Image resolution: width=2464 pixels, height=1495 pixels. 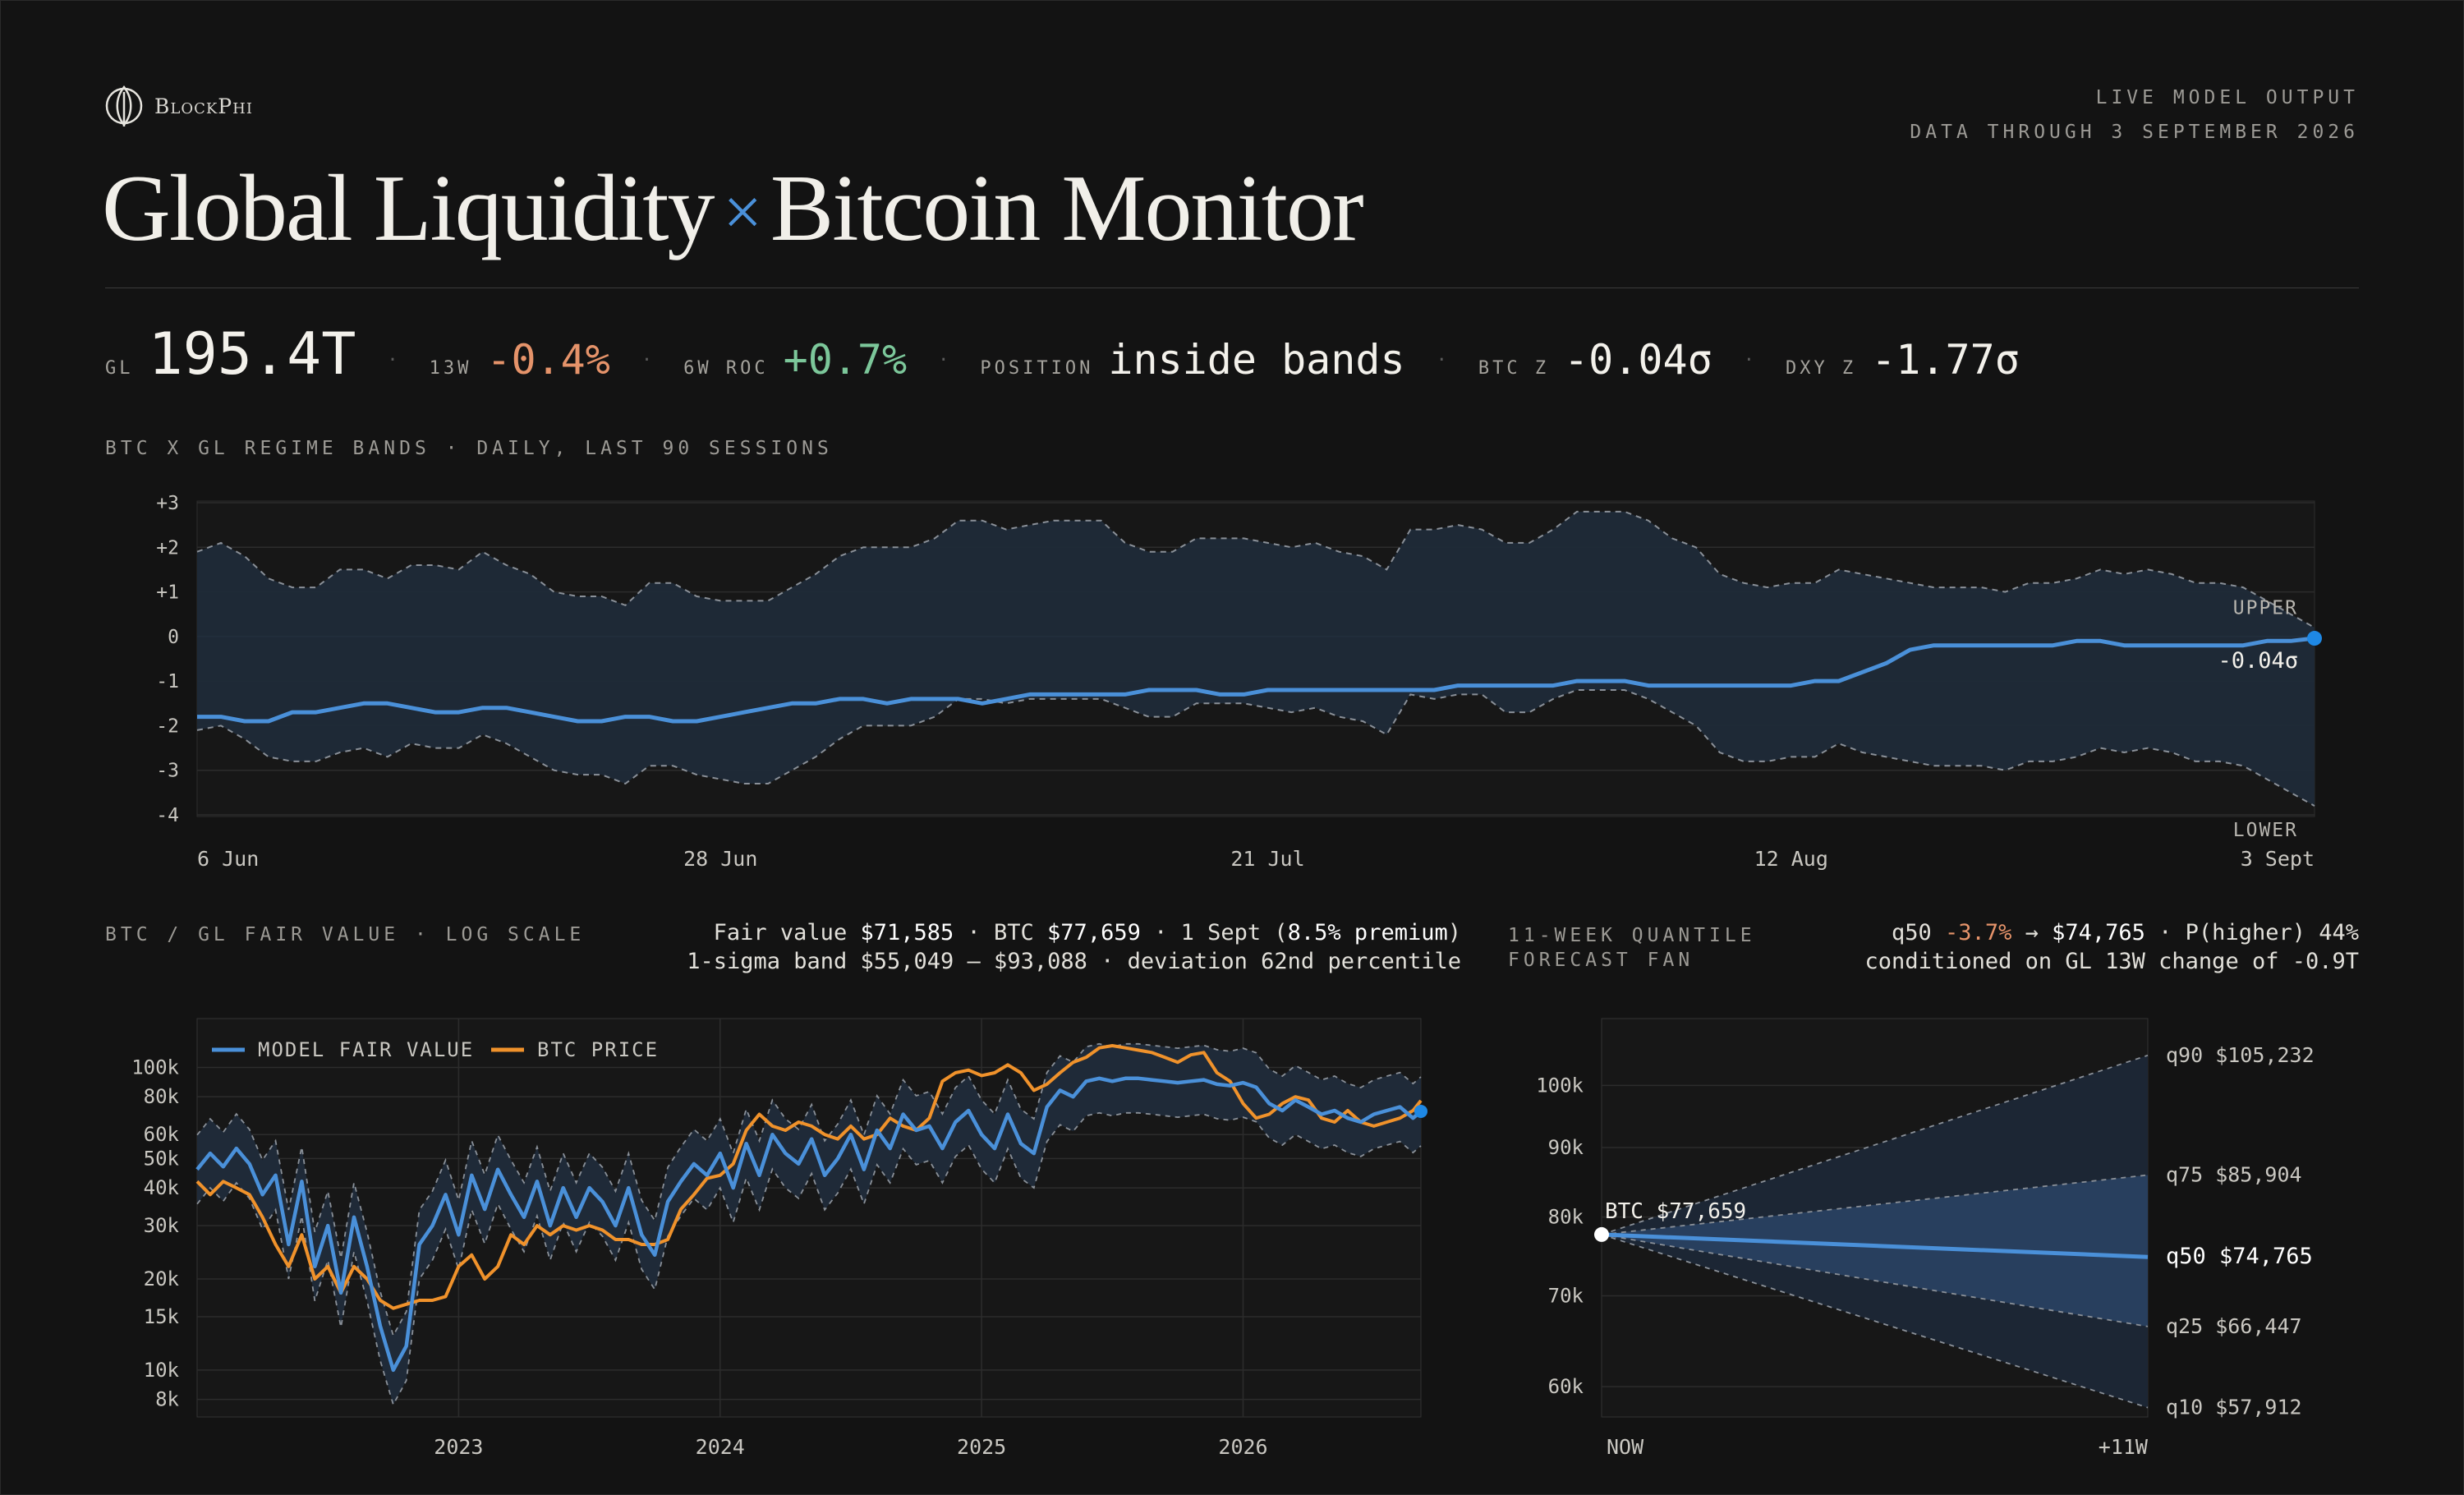 I want to click on x-tick-label: 28 Jun, so click(x=720, y=859).